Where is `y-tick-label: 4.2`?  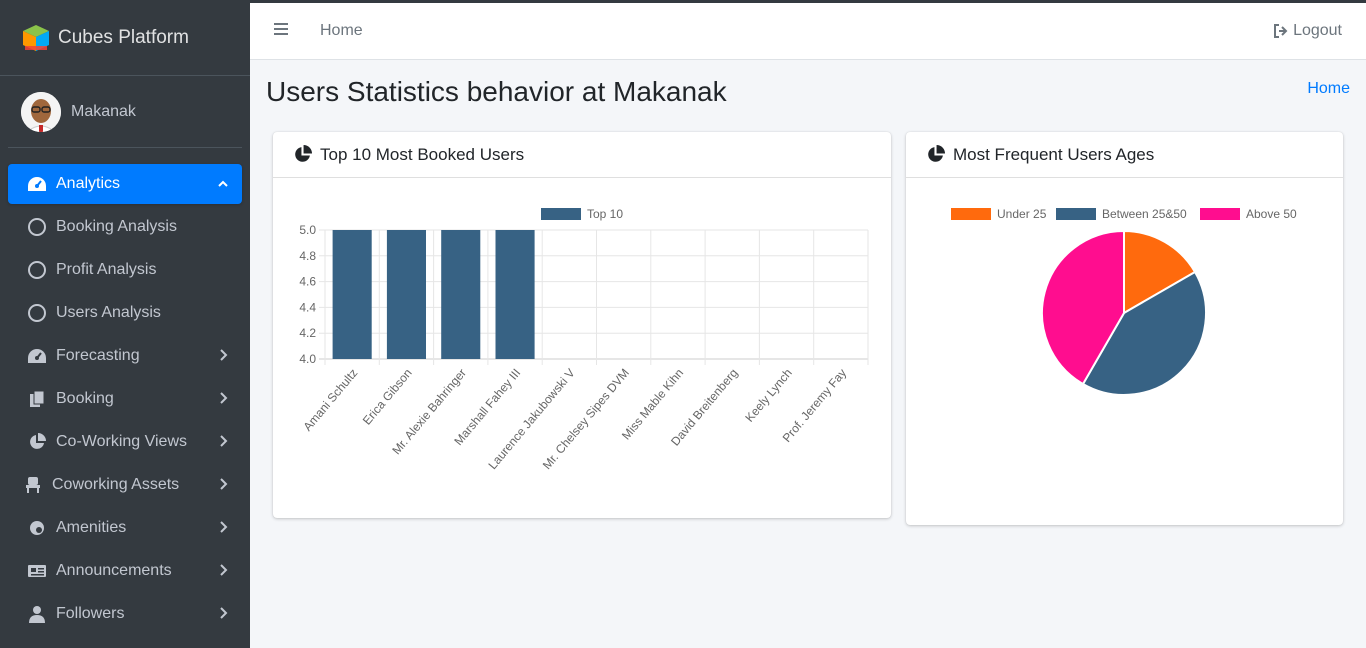
y-tick-label: 4.2 is located at coordinates (307, 333).